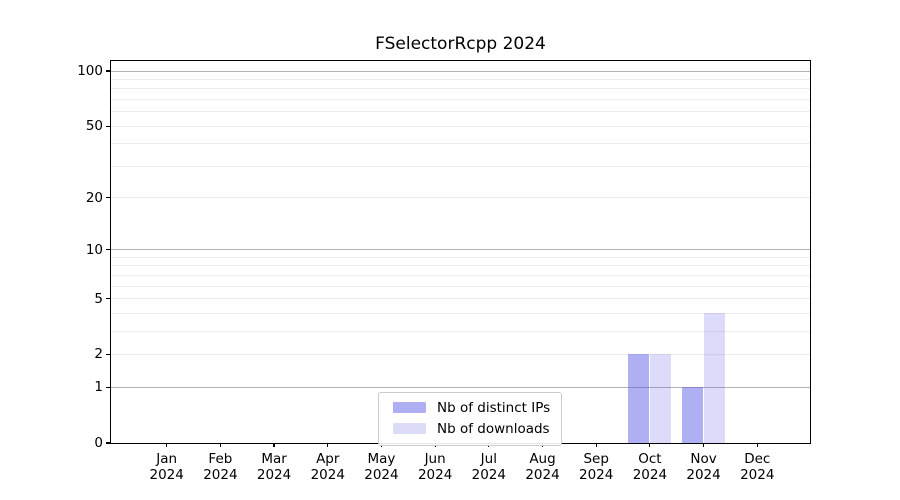  I want to click on legend: Nb of distinct IPs Nb of downloads, so click(470, 419).